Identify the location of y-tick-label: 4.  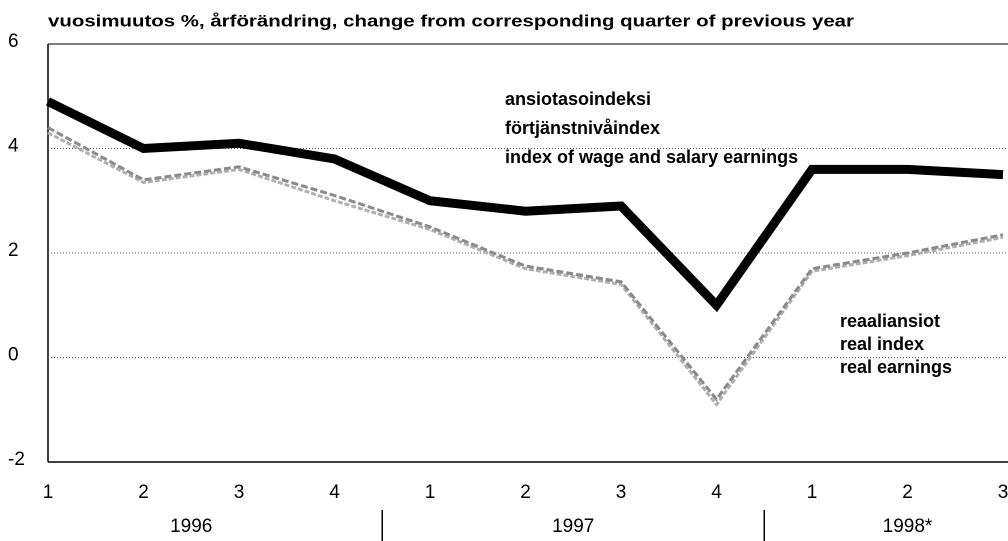
(13, 146).